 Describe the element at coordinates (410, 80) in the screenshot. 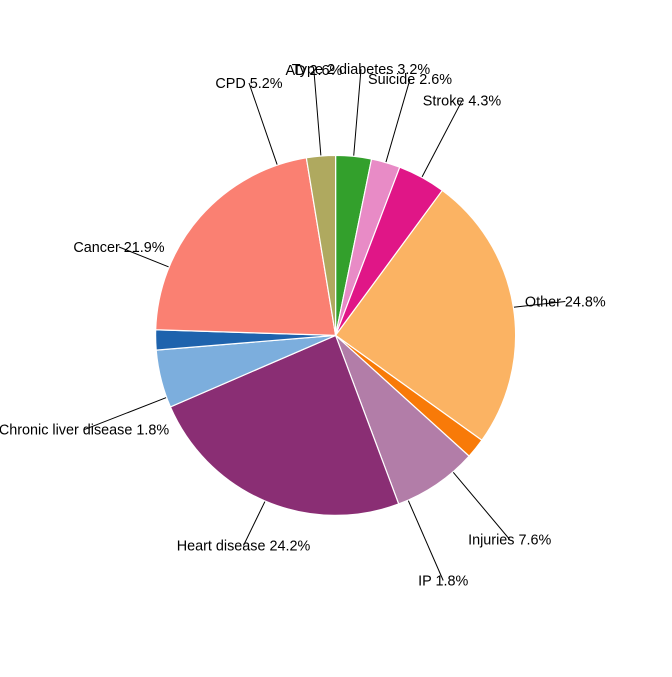

I see `svg-text: Suicide 2.6%` at that location.